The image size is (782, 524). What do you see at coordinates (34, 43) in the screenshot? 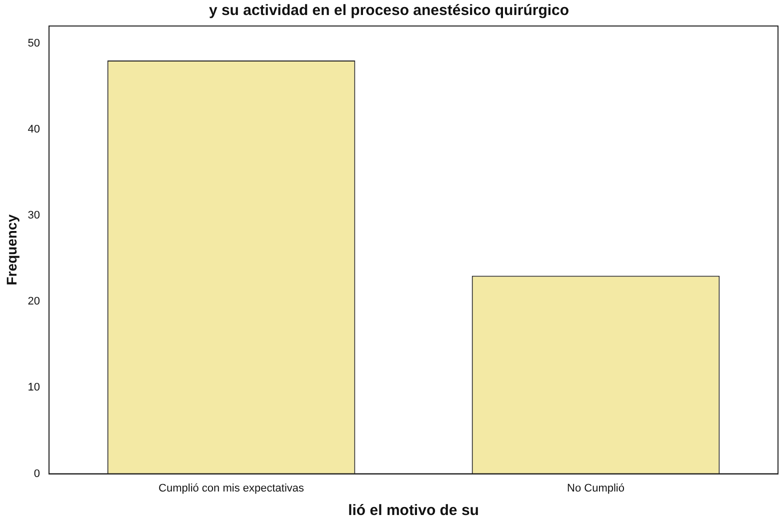
I see `y-tick-label: 50` at bounding box center [34, 43].